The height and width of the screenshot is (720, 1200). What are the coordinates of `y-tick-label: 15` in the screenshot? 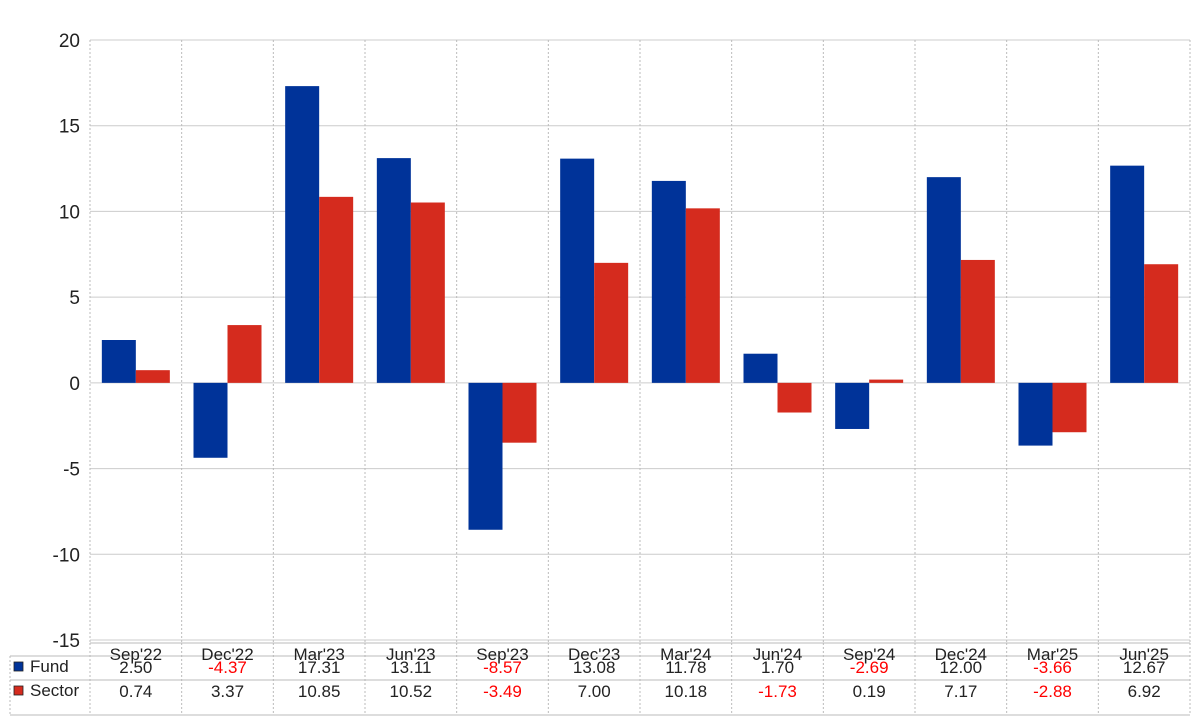 It's located at (69, 127).